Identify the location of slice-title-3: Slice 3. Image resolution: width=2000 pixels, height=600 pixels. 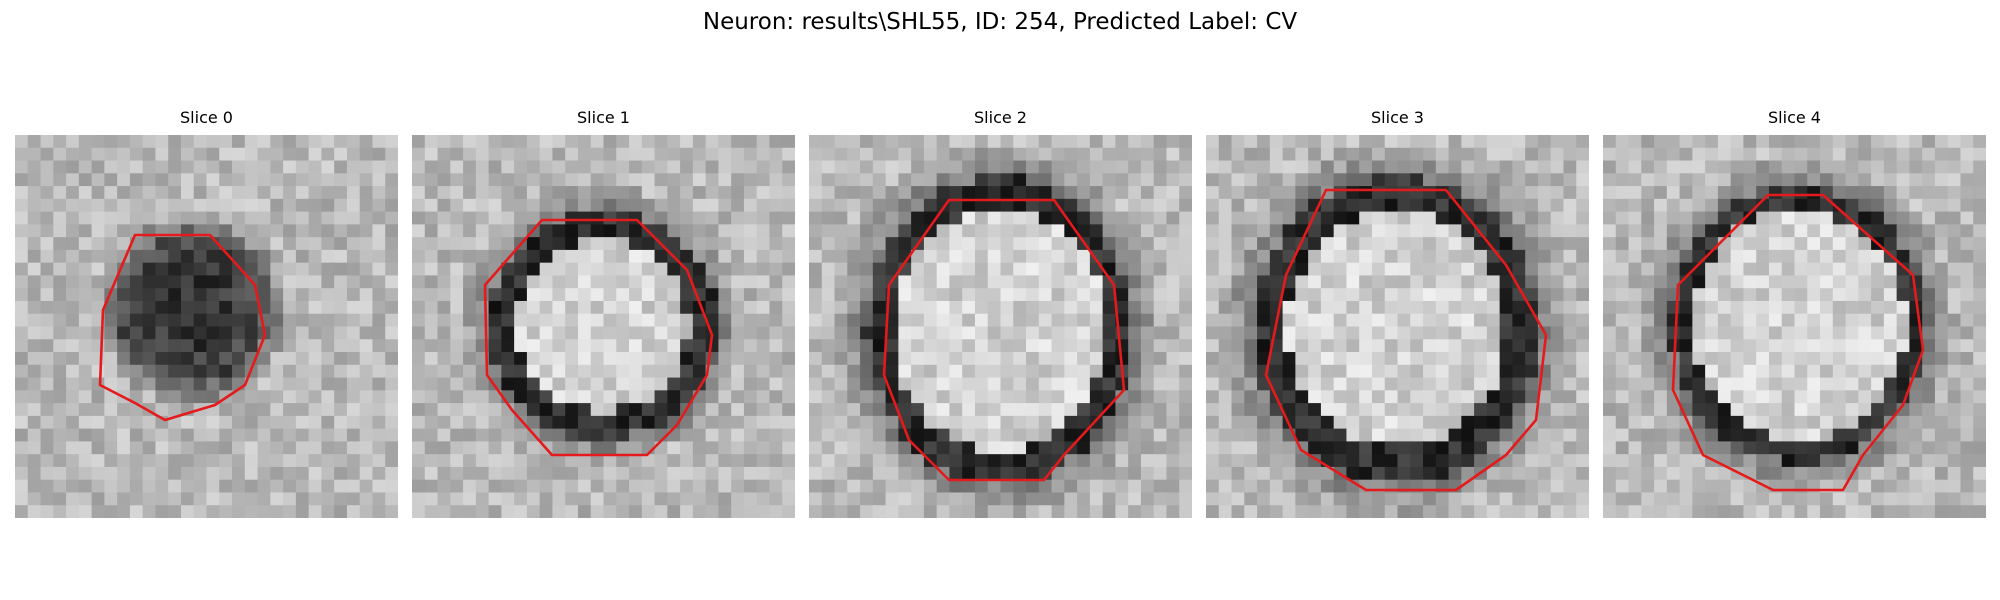
(1397, 117).